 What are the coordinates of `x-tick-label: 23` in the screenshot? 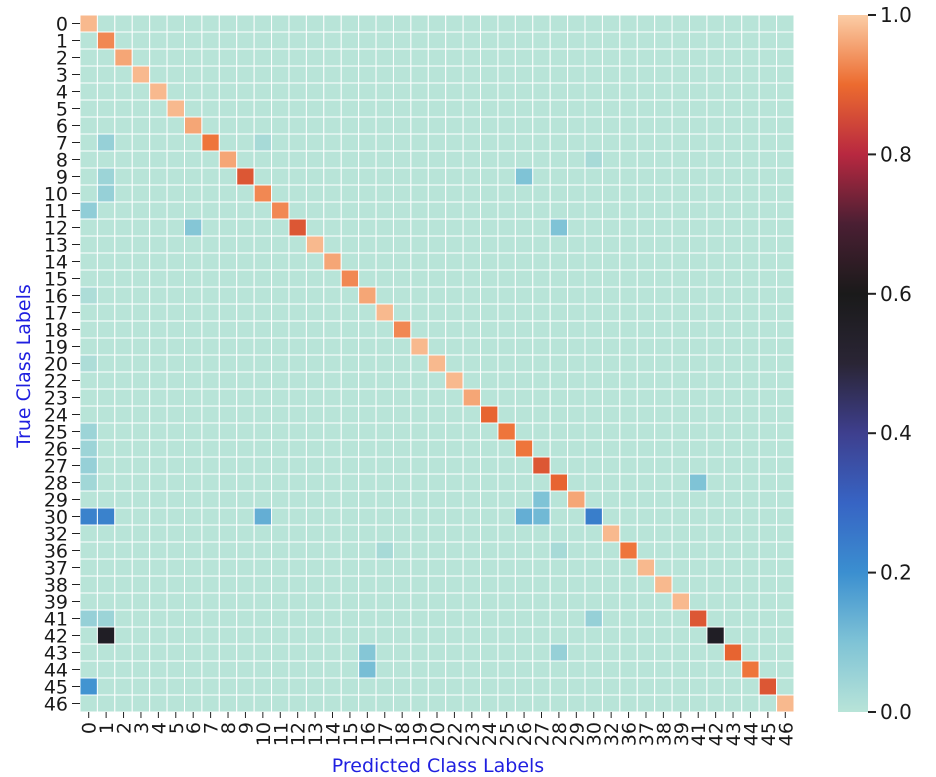 It's located at (473, 734).